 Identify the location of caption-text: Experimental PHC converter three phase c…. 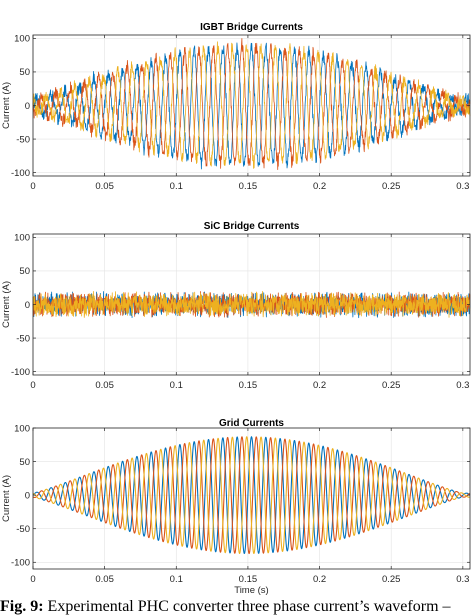
(249, 606).